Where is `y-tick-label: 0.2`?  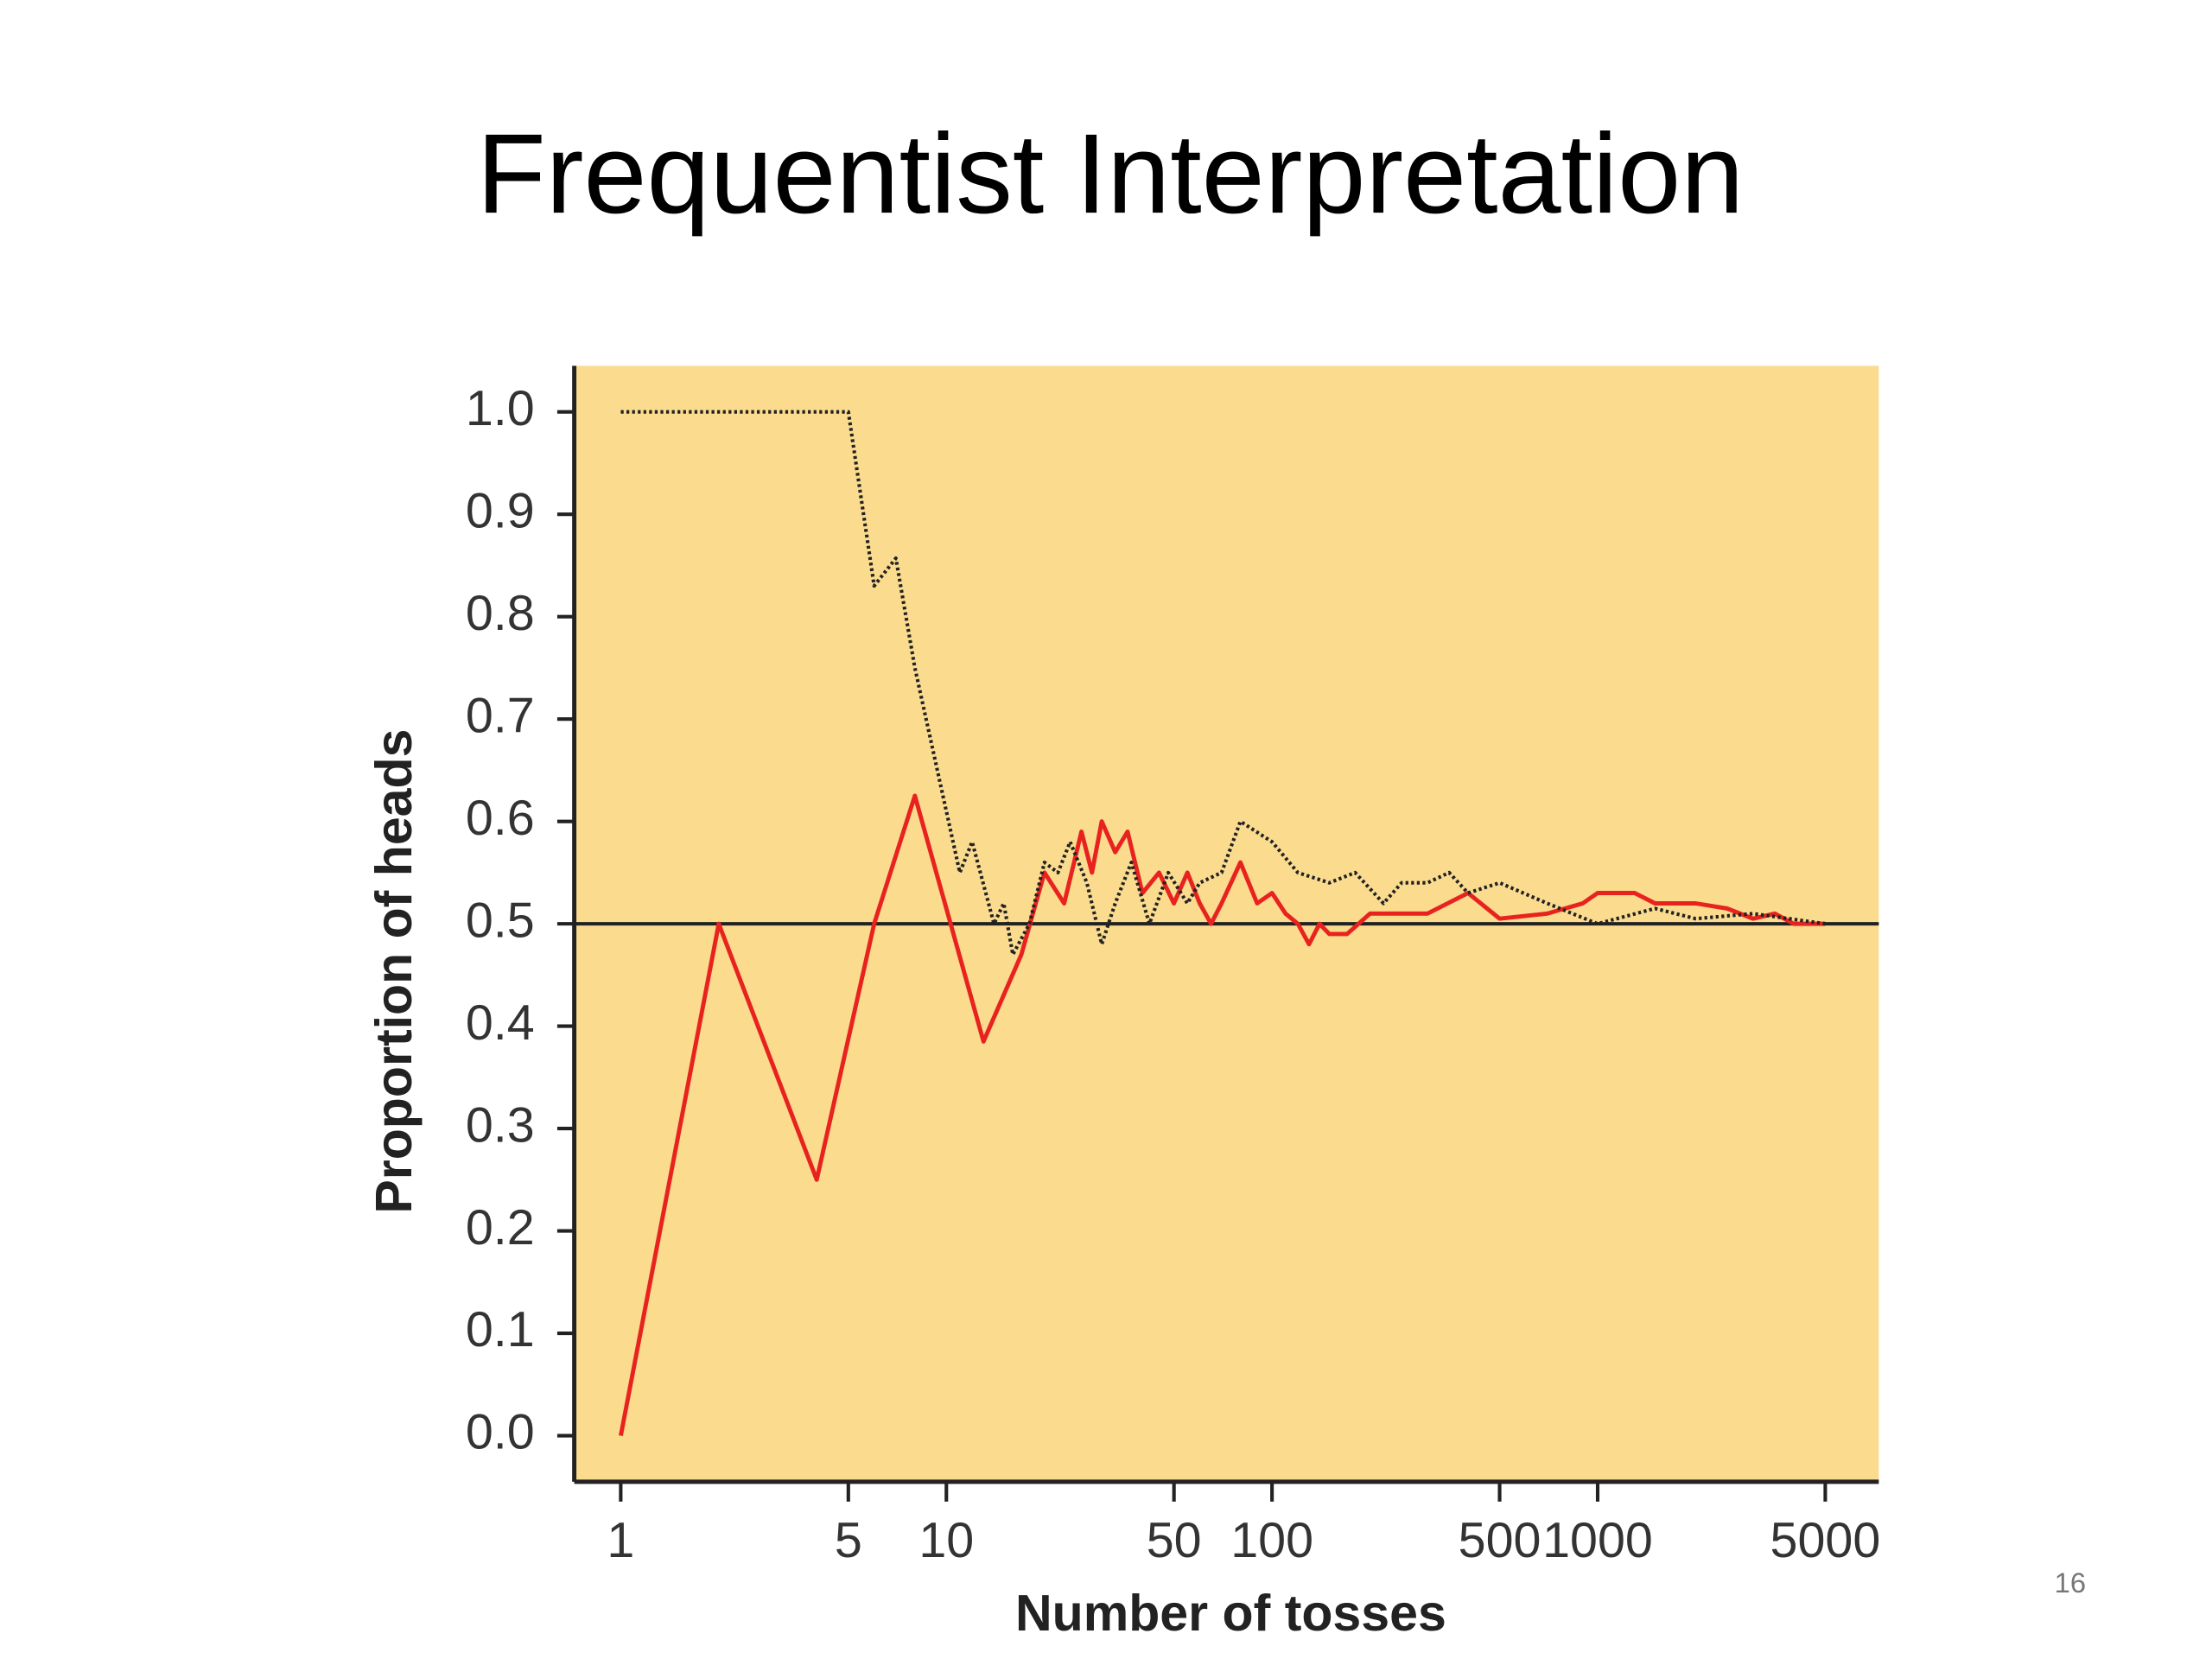
y-tick-label: 0.2 is located at coordinates (500, 1227).